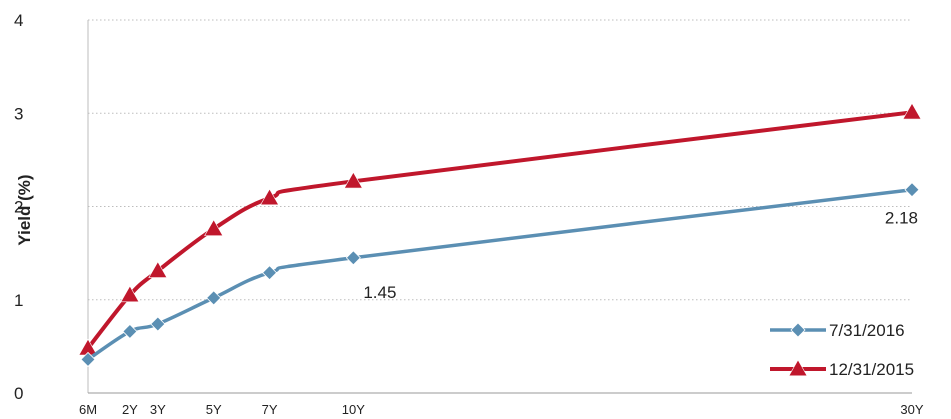  What do you see at coordinates (18, 113) in the screenshot?
I see `y-tick-label: 3` at bounding box center [18, 113].